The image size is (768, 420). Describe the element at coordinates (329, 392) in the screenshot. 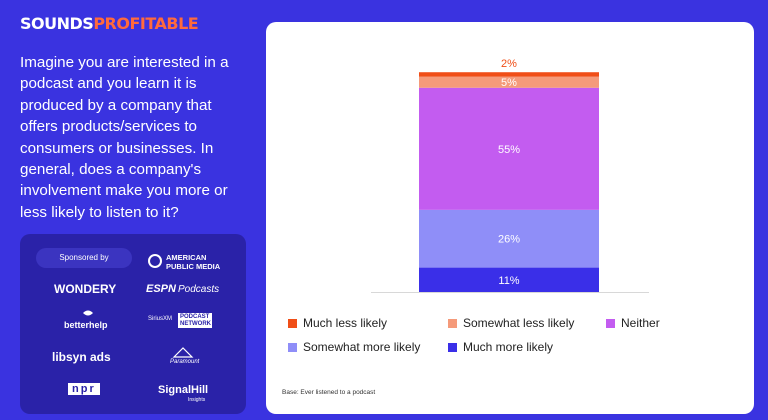

I see `base-note: Base: Ever listened to a podcast` at that location.